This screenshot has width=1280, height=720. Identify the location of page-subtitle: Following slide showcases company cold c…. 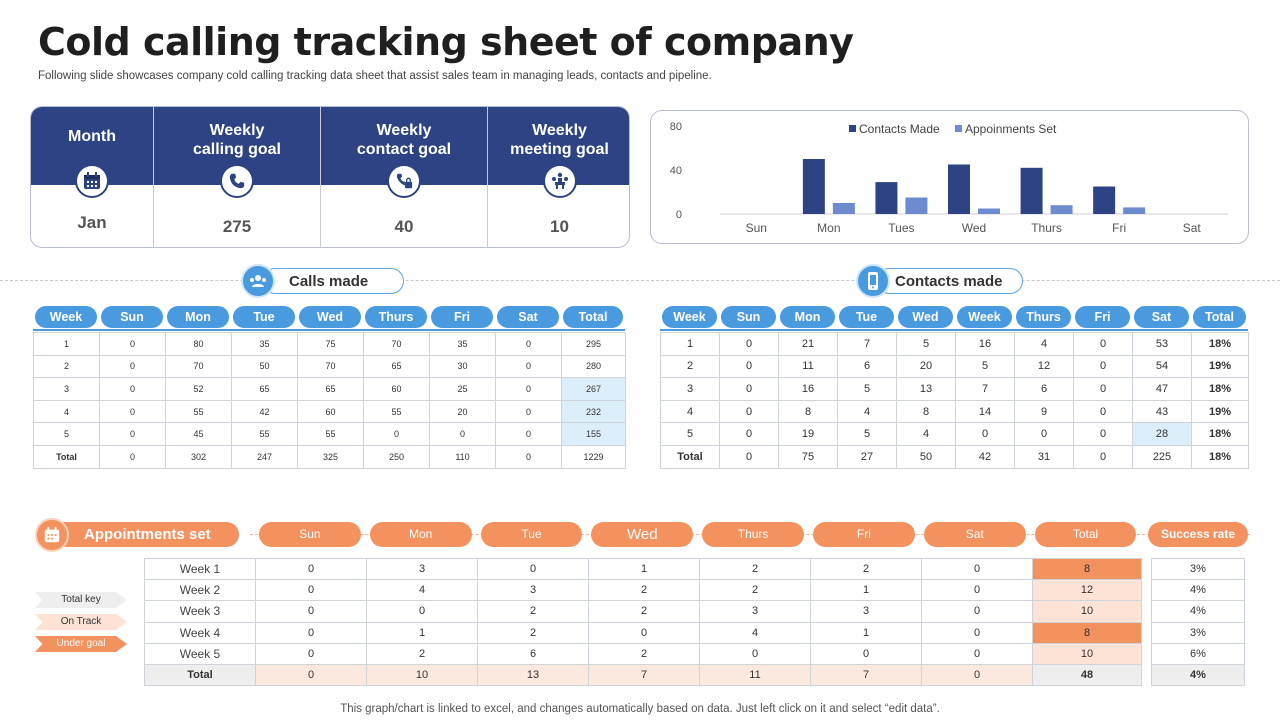
(375, 76).